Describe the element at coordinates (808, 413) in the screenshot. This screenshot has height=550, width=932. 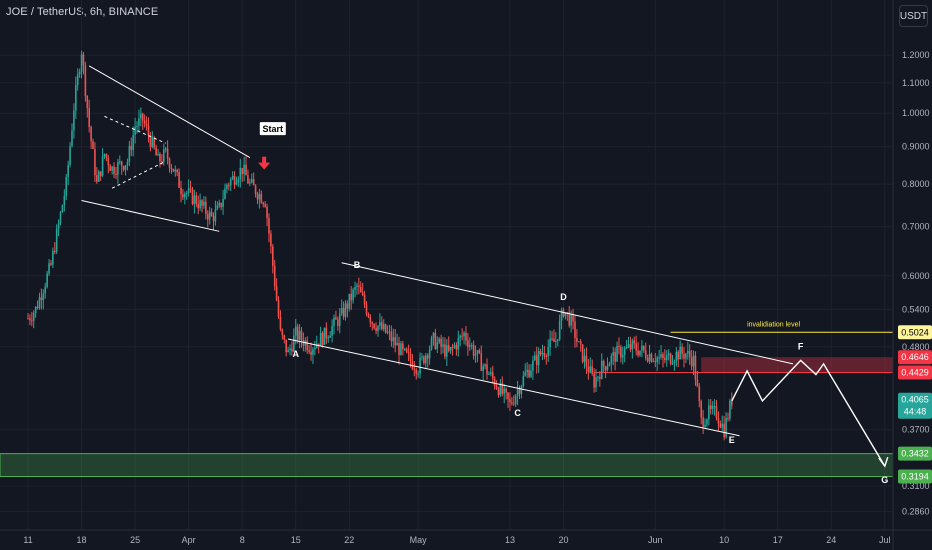
I see `projection-path` at that location.